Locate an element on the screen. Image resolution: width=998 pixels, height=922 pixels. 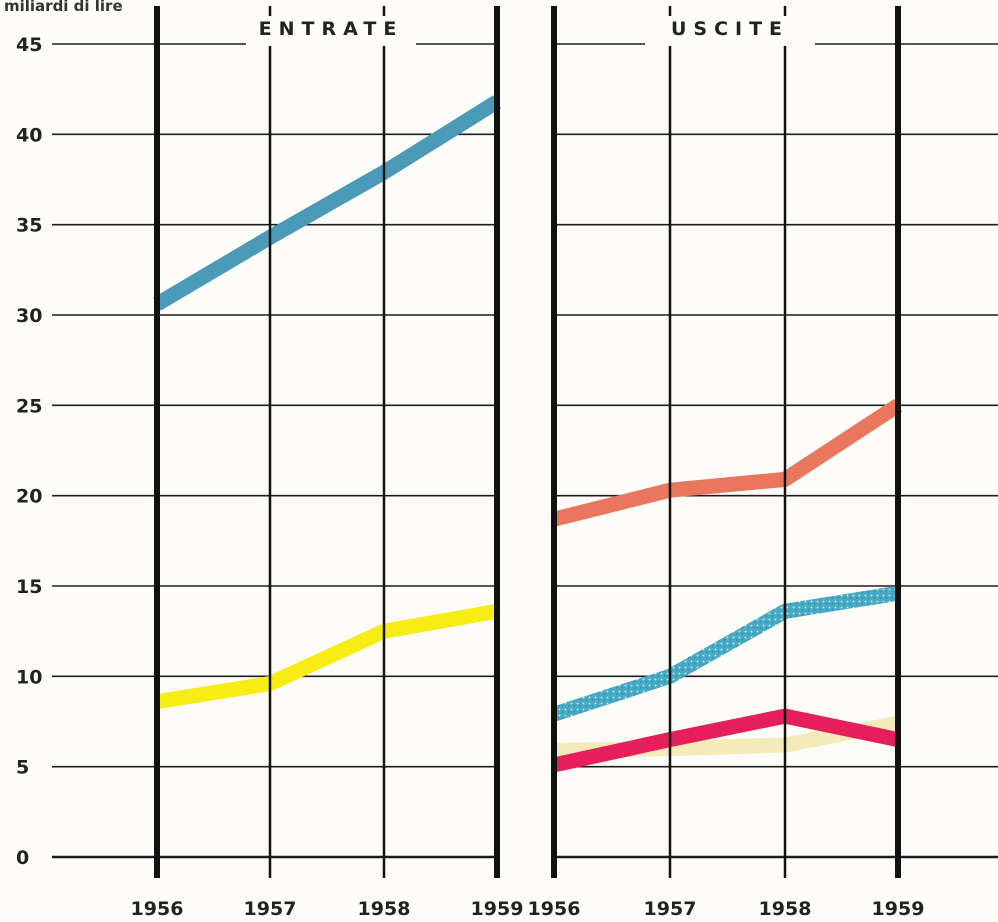
panel-title: ENTRATE is located at coordinates (331, 29).